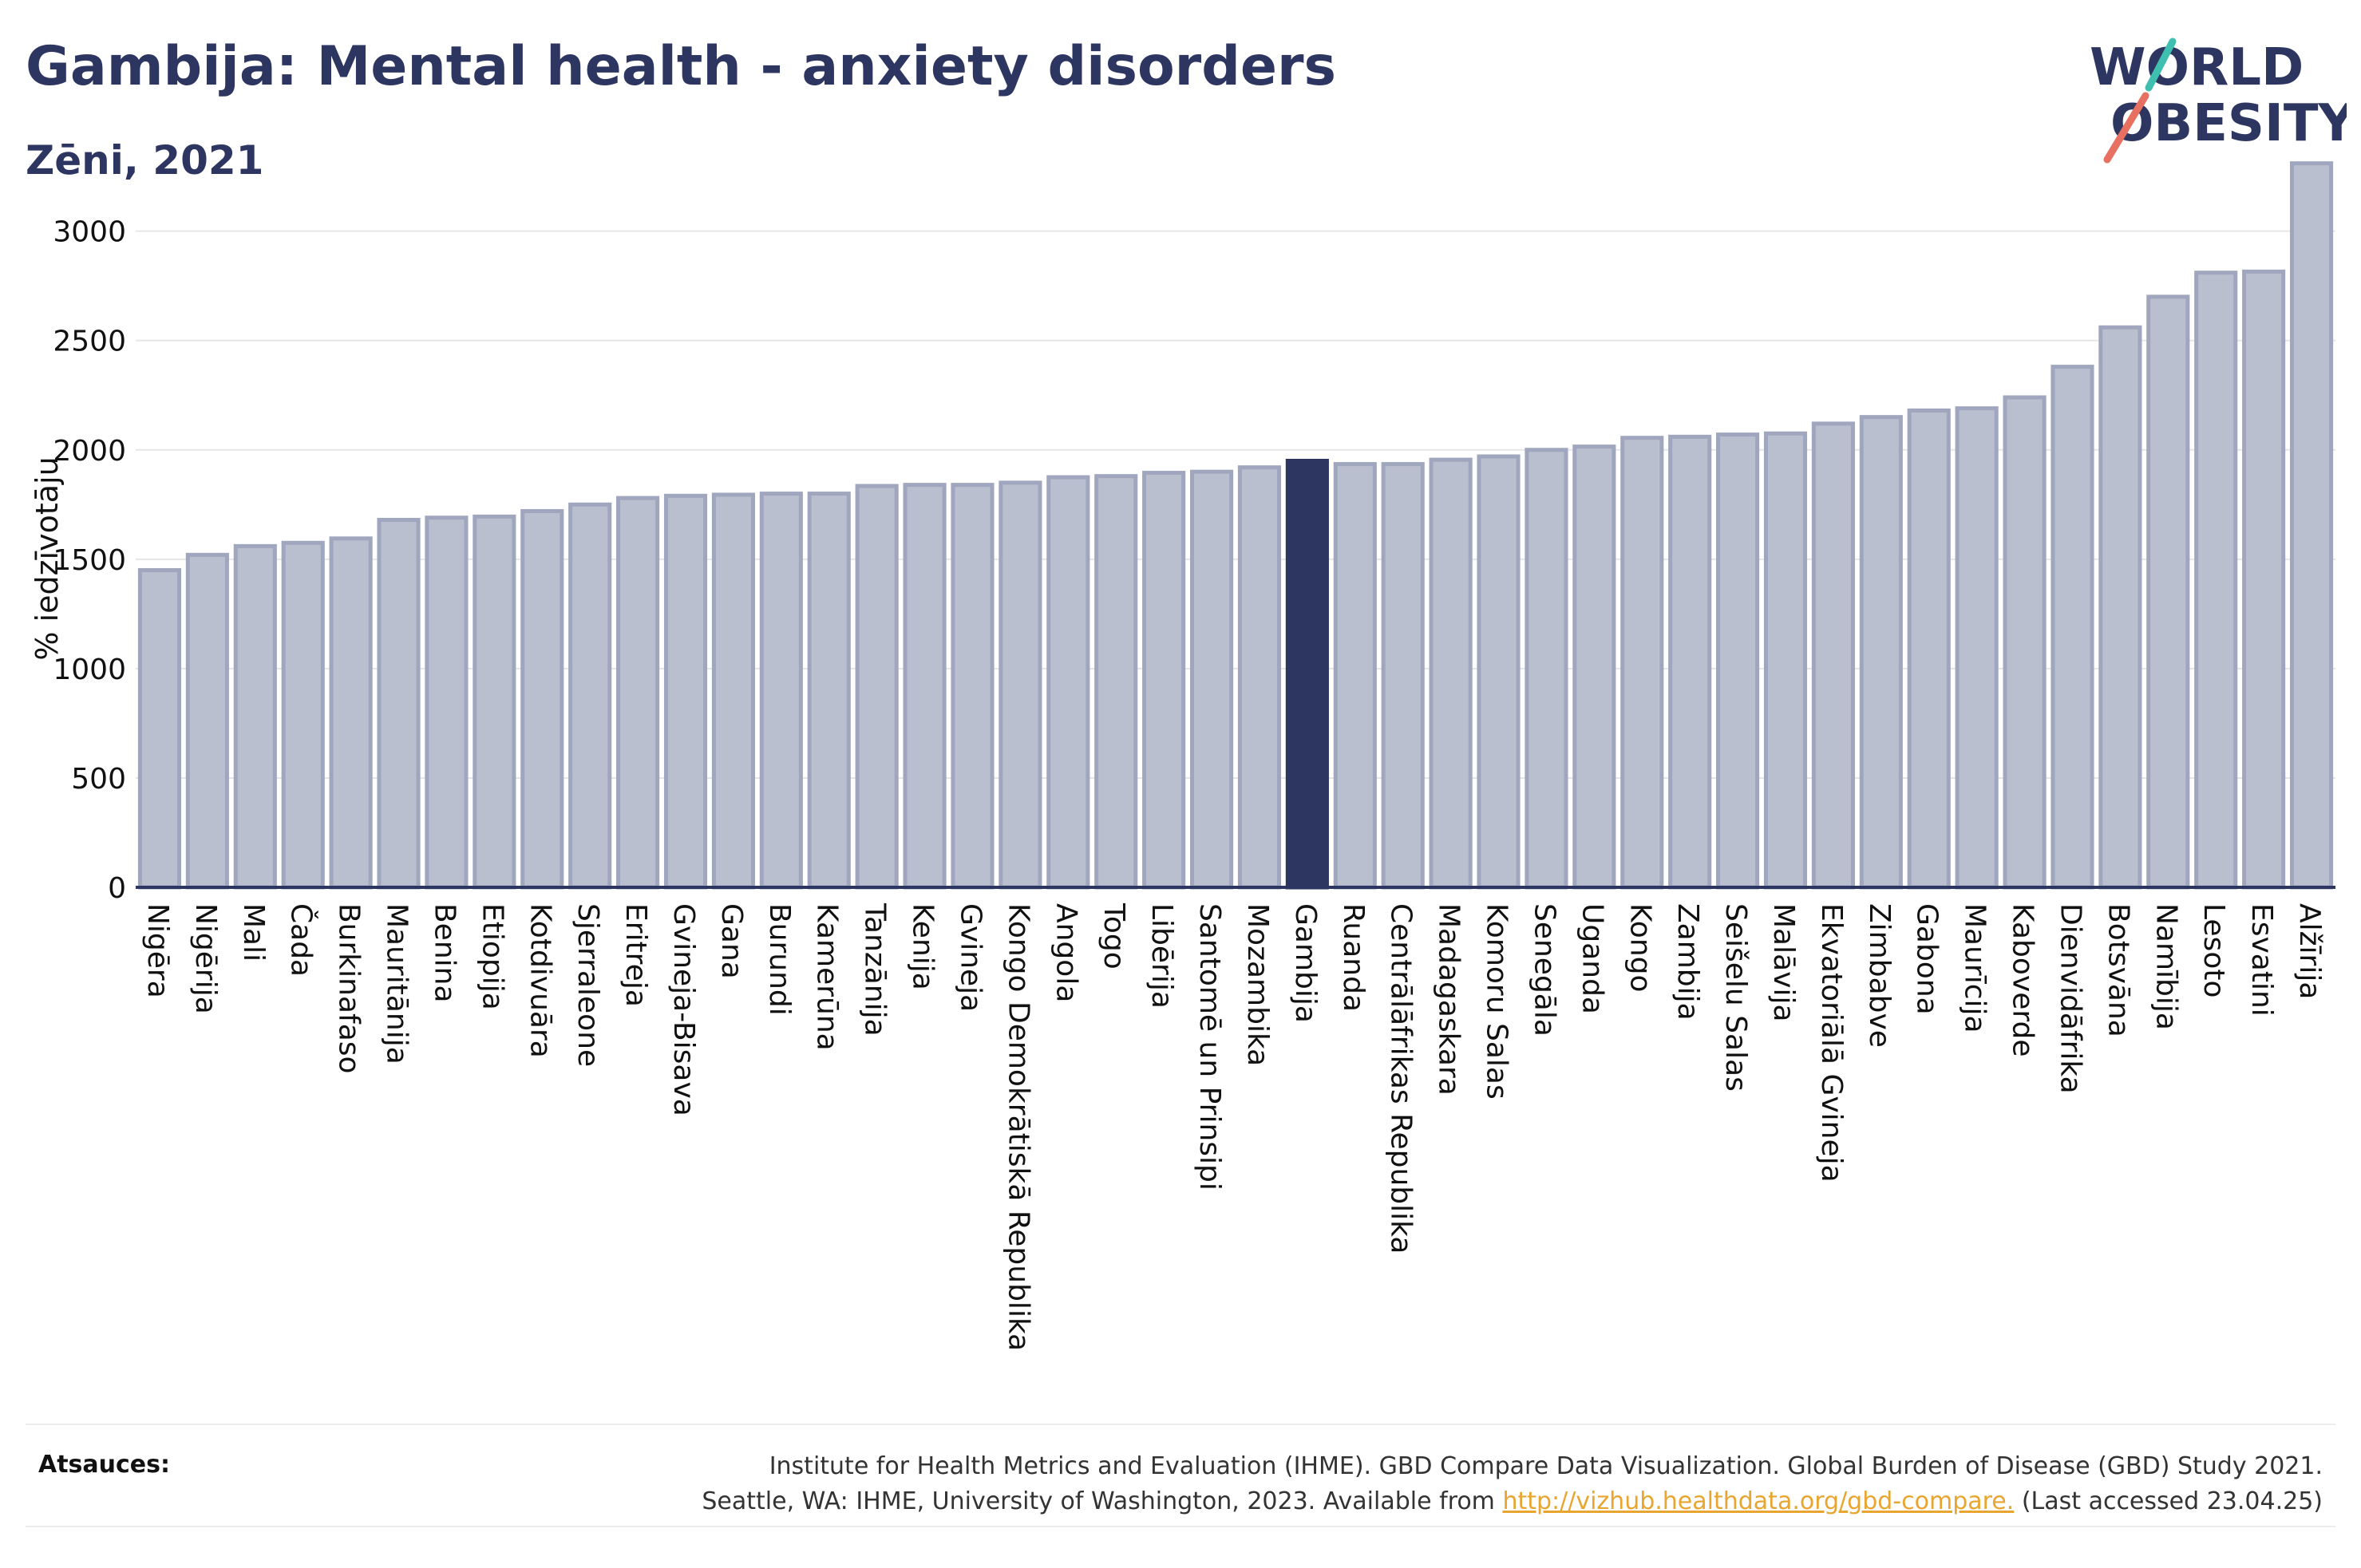  What do you see at coordinates (492, 956) in the screenshot?
I see `x-tick-label: Etiopija` at bounding box center [492, 956].